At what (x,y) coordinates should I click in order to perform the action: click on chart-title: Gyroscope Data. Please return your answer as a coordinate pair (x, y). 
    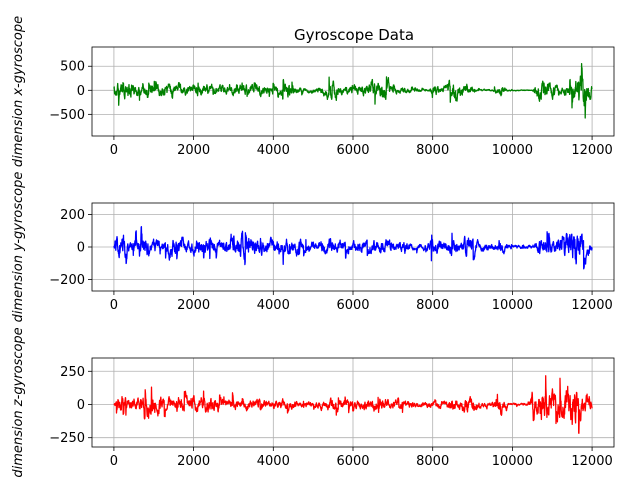
    Looking at the image, I should click on (354, 35).